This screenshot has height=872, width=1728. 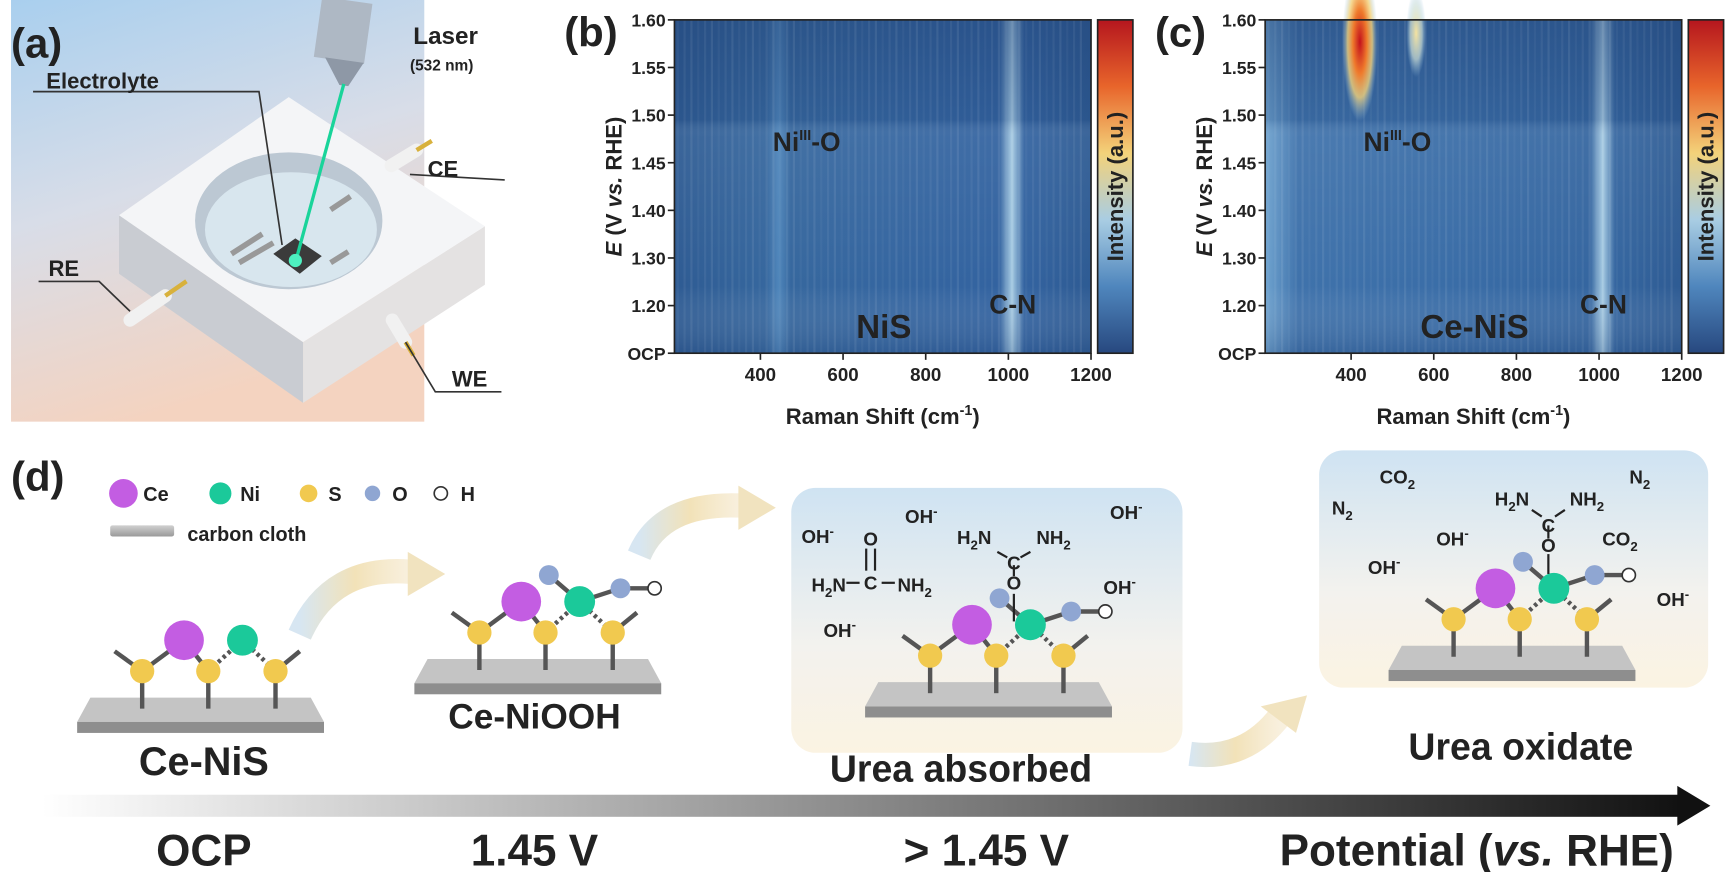 What do you see at coordinates (1520, 746) in the screenshot?
I see `stage-label: Urea oxidate` at bounding box center [1520, 746].